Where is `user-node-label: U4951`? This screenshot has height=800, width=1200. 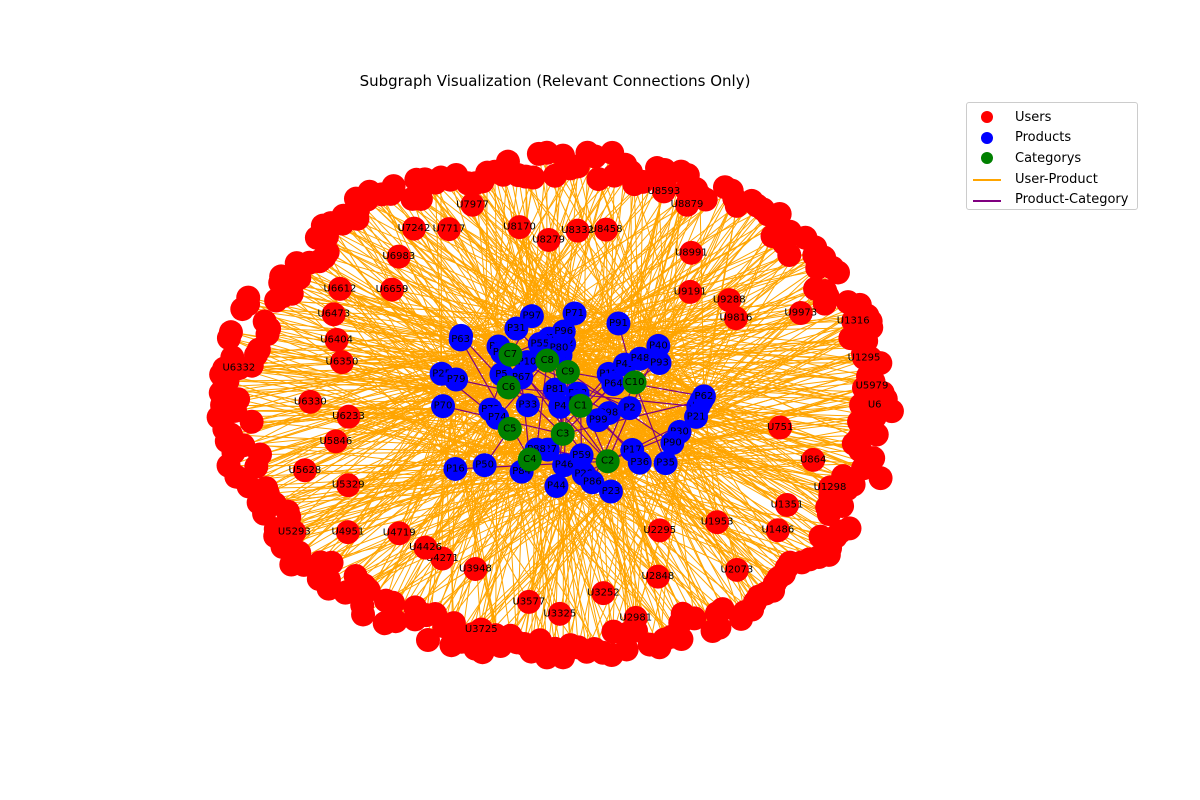
user-node-label: U4951 is located at coordinates (347, 532).